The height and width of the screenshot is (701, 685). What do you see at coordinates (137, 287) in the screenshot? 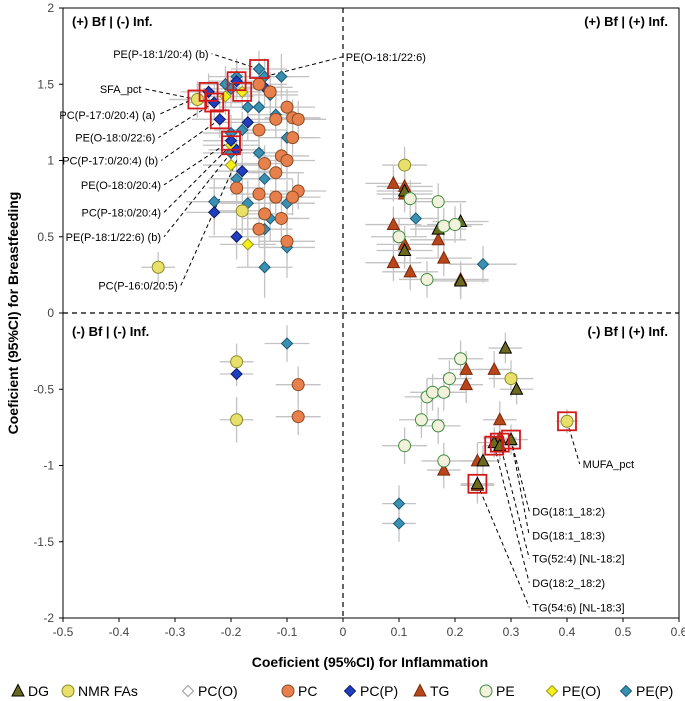
I see `annotation-label: PC(P-16:0/20:5)` at bounding box center [137, 287].